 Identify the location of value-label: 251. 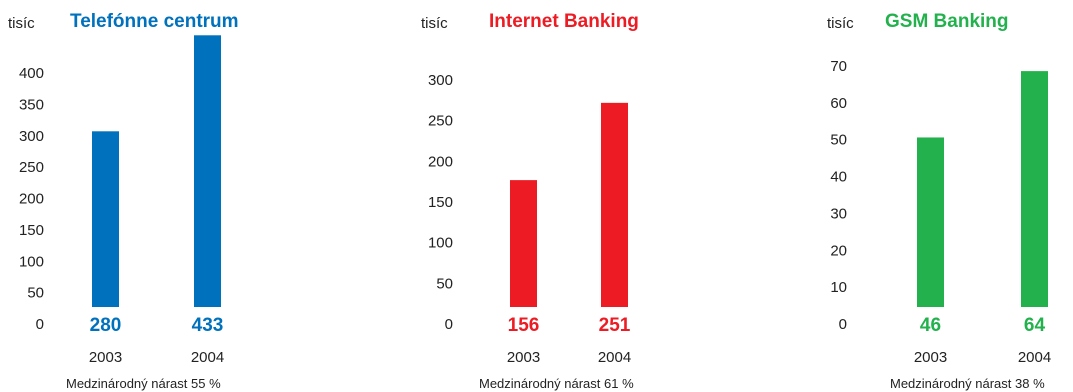
(615, 325).